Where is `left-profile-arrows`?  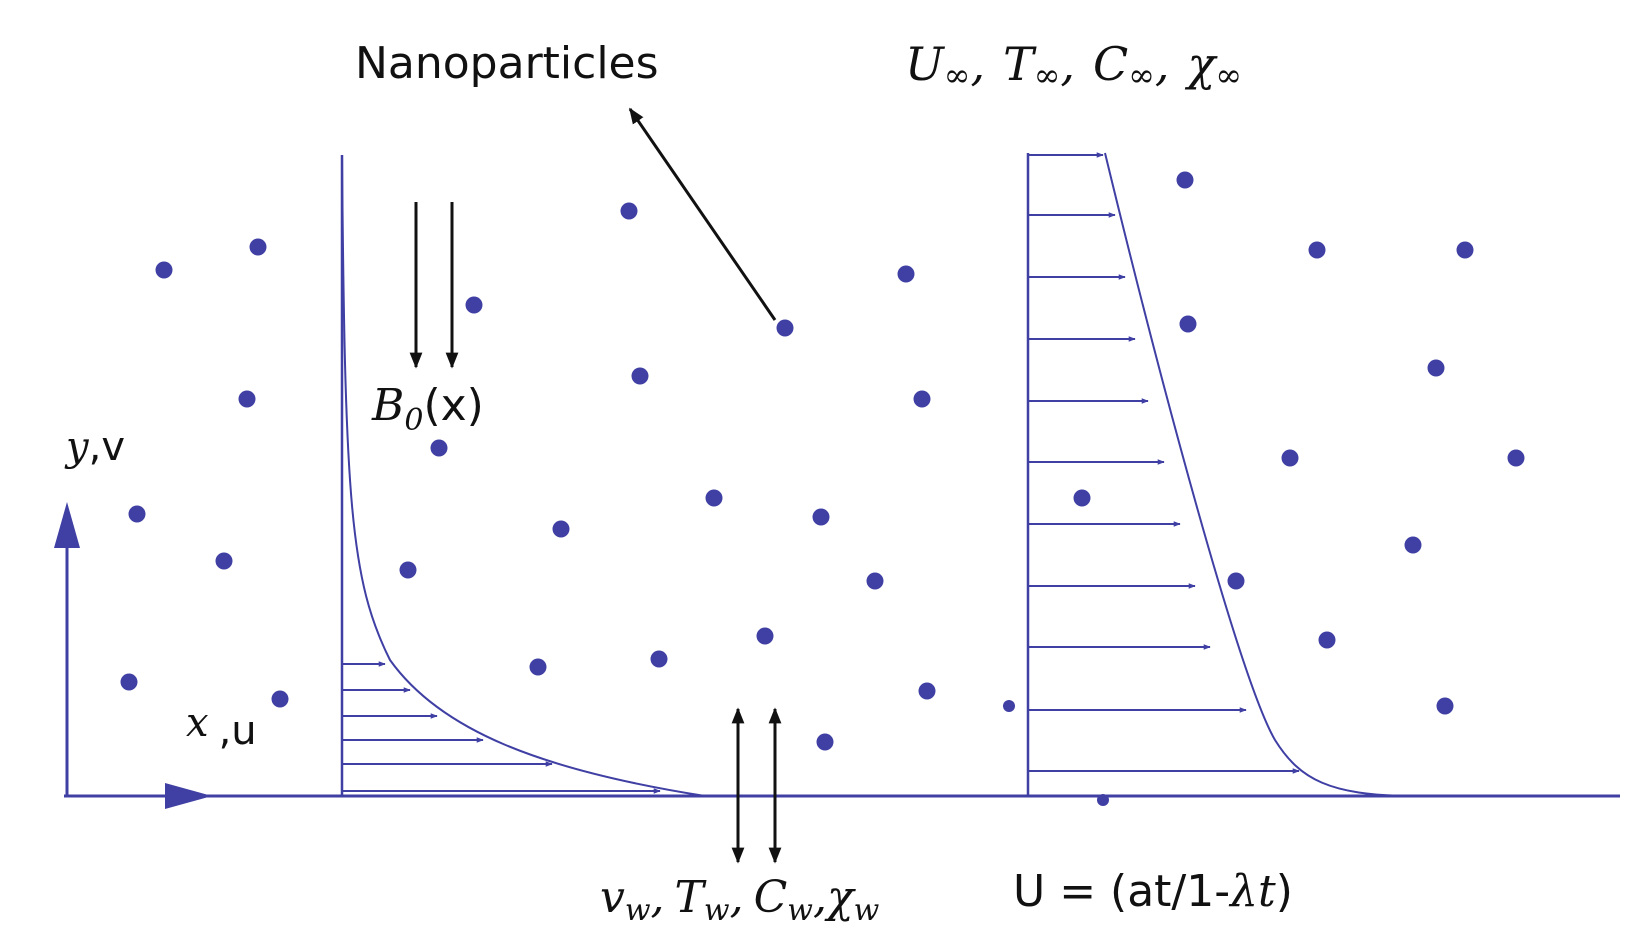
left-profile-arrows is located at coordinates (501, 727).